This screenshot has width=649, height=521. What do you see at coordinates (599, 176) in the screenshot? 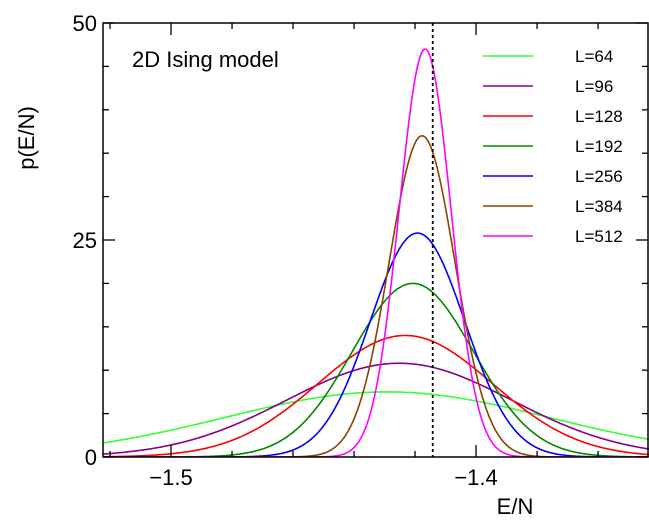
I see `legend-label: L=256` at bounding box center [599, 176].